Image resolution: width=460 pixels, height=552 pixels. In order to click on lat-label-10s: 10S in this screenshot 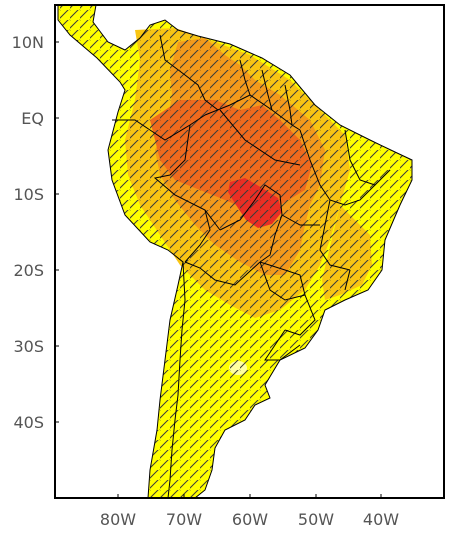, I will do `click(28, 194)`.